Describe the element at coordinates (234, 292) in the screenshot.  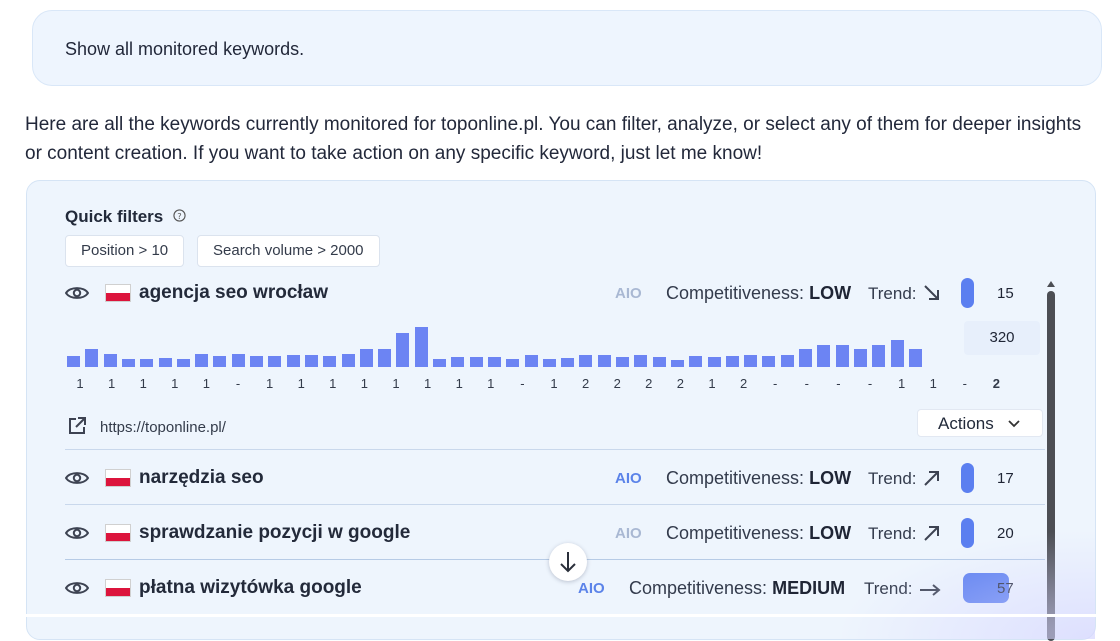
I see `keyword-name: agencja seo wrocław` at that location.